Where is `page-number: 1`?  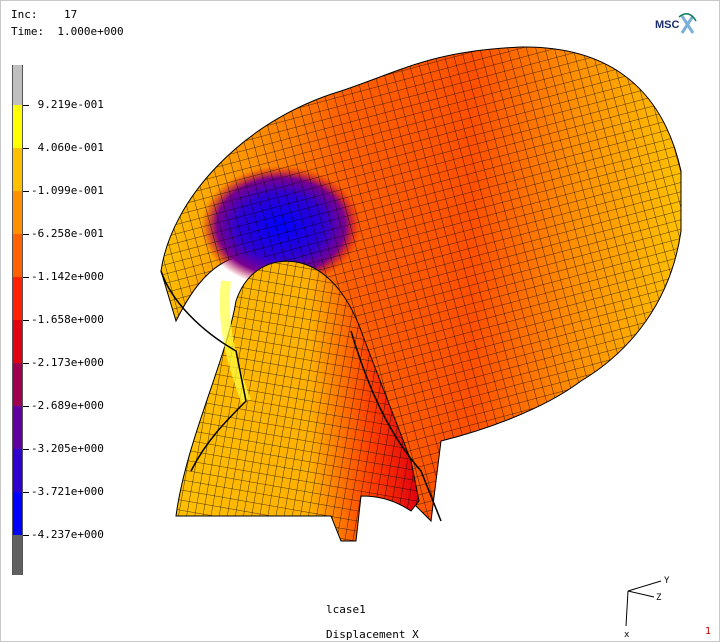
page-number: 1 is located at coordinates (707, 631).